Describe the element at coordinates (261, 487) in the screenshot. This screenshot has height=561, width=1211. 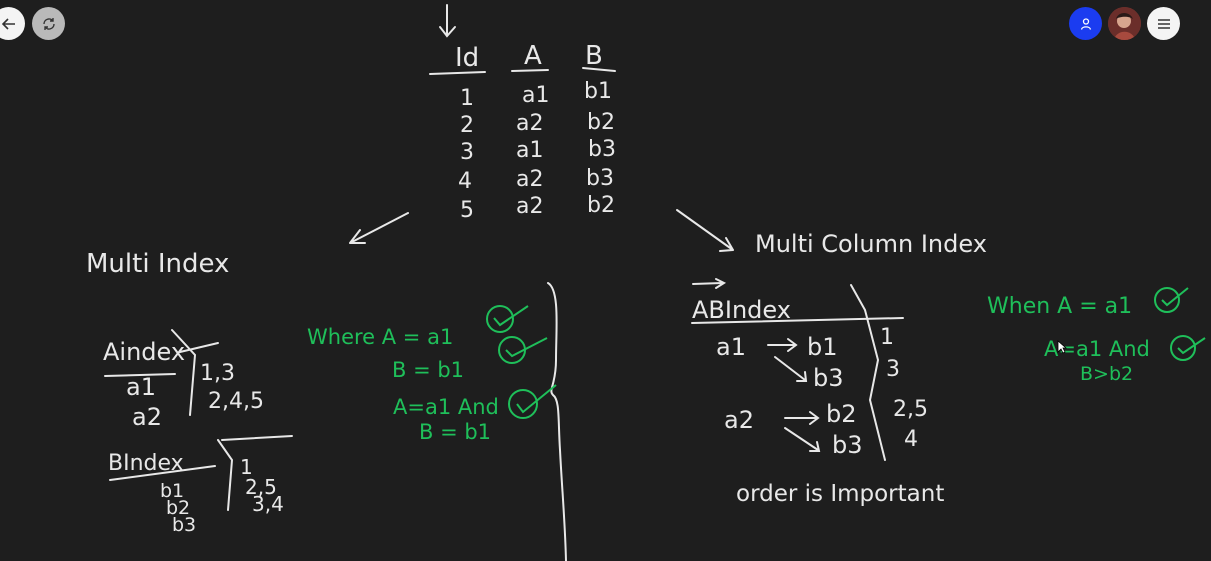
I see `bindex-ids: 2,5` at that location.